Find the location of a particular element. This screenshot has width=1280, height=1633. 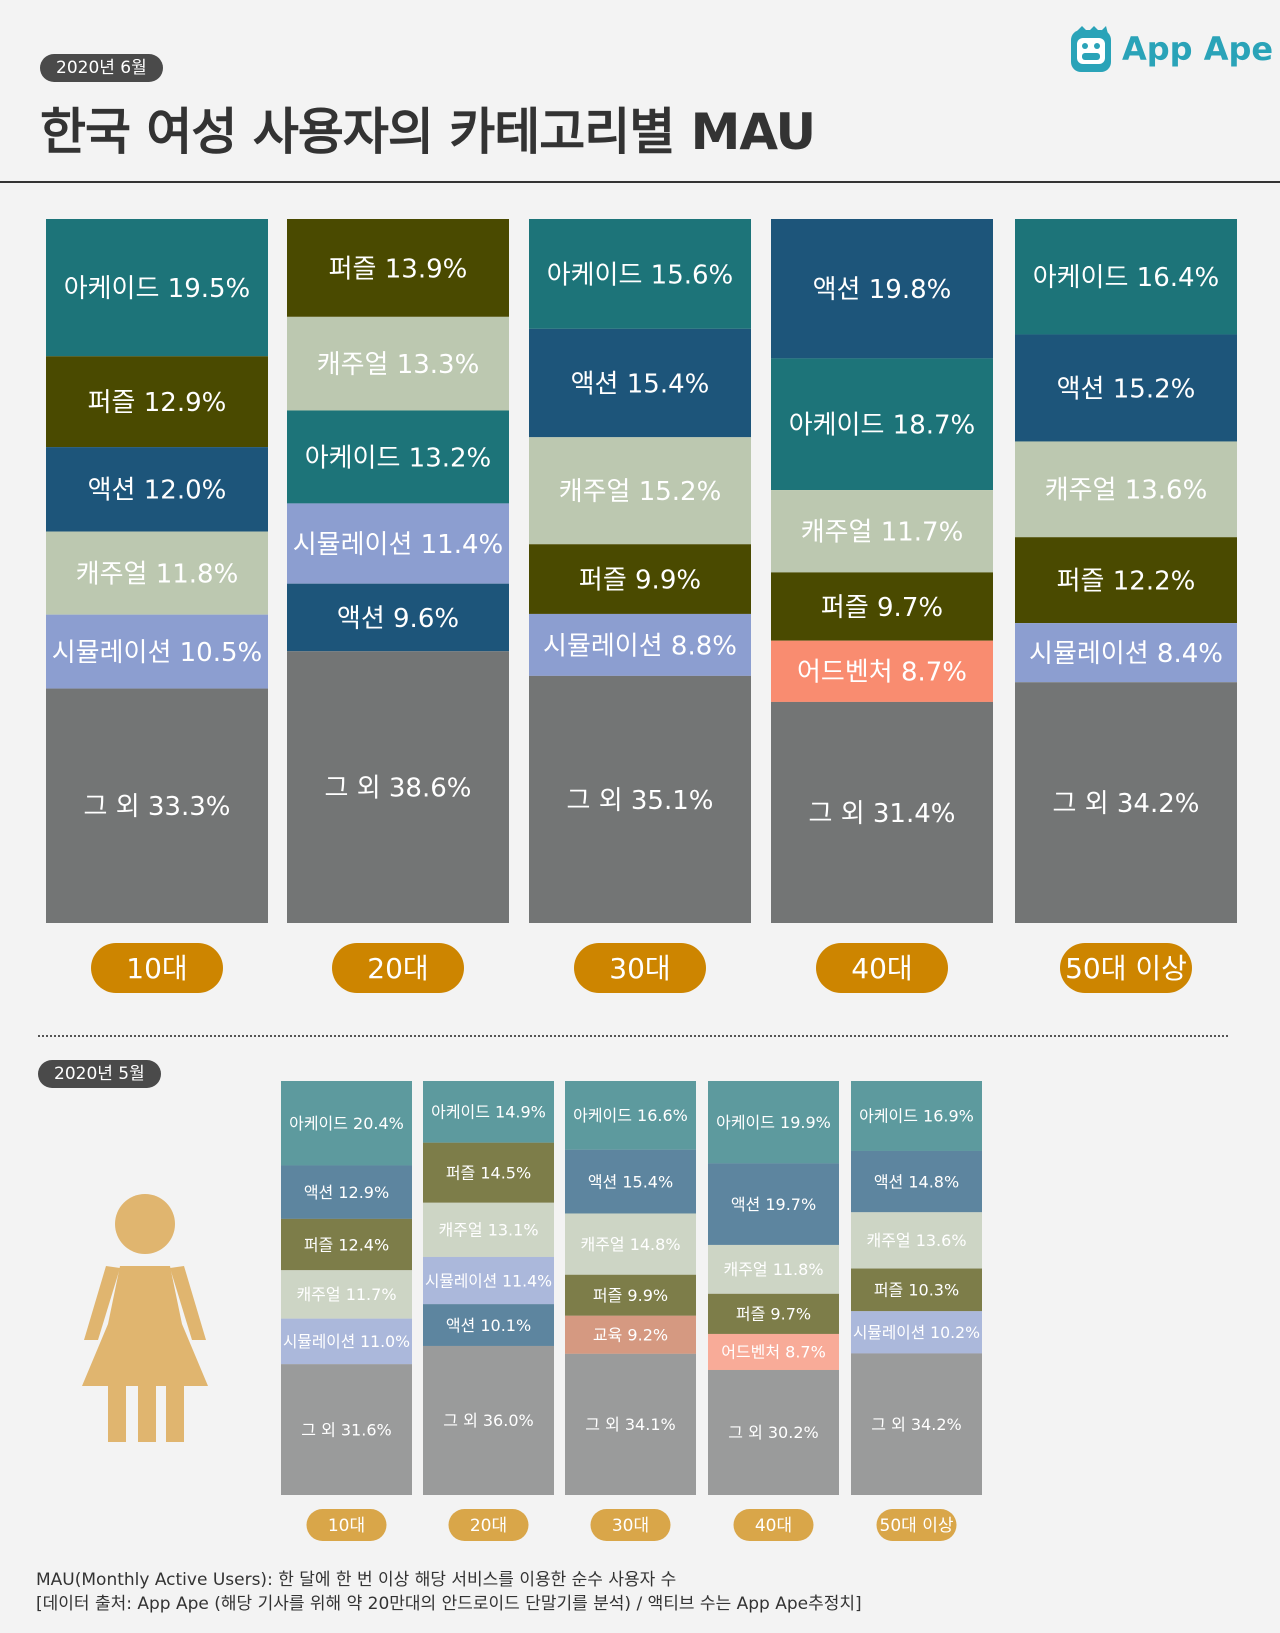

category-label: 20대 is located at coordinates (397, 968).